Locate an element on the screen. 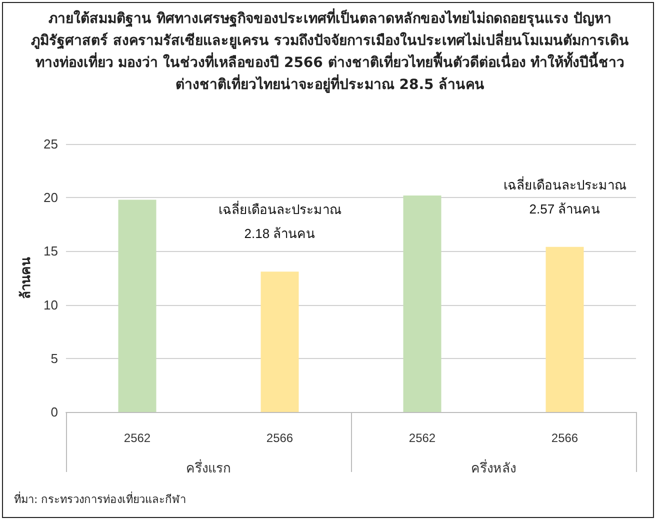 This screenshot has height=524, width=660. annotation: เฉลี่ยเดือนละประมาณ 2.57 ล้านคน is located at coordinates (564, 196).